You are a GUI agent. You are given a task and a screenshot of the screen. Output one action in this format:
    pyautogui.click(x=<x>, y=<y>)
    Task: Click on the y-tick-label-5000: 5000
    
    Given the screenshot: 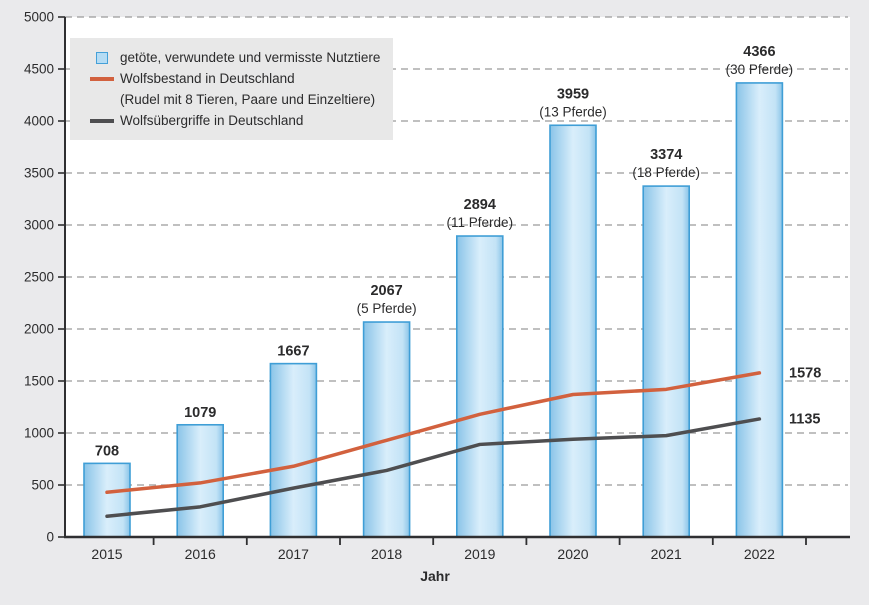 What is the action you would take?
    pyautogui.click(x=39, y=17)
    